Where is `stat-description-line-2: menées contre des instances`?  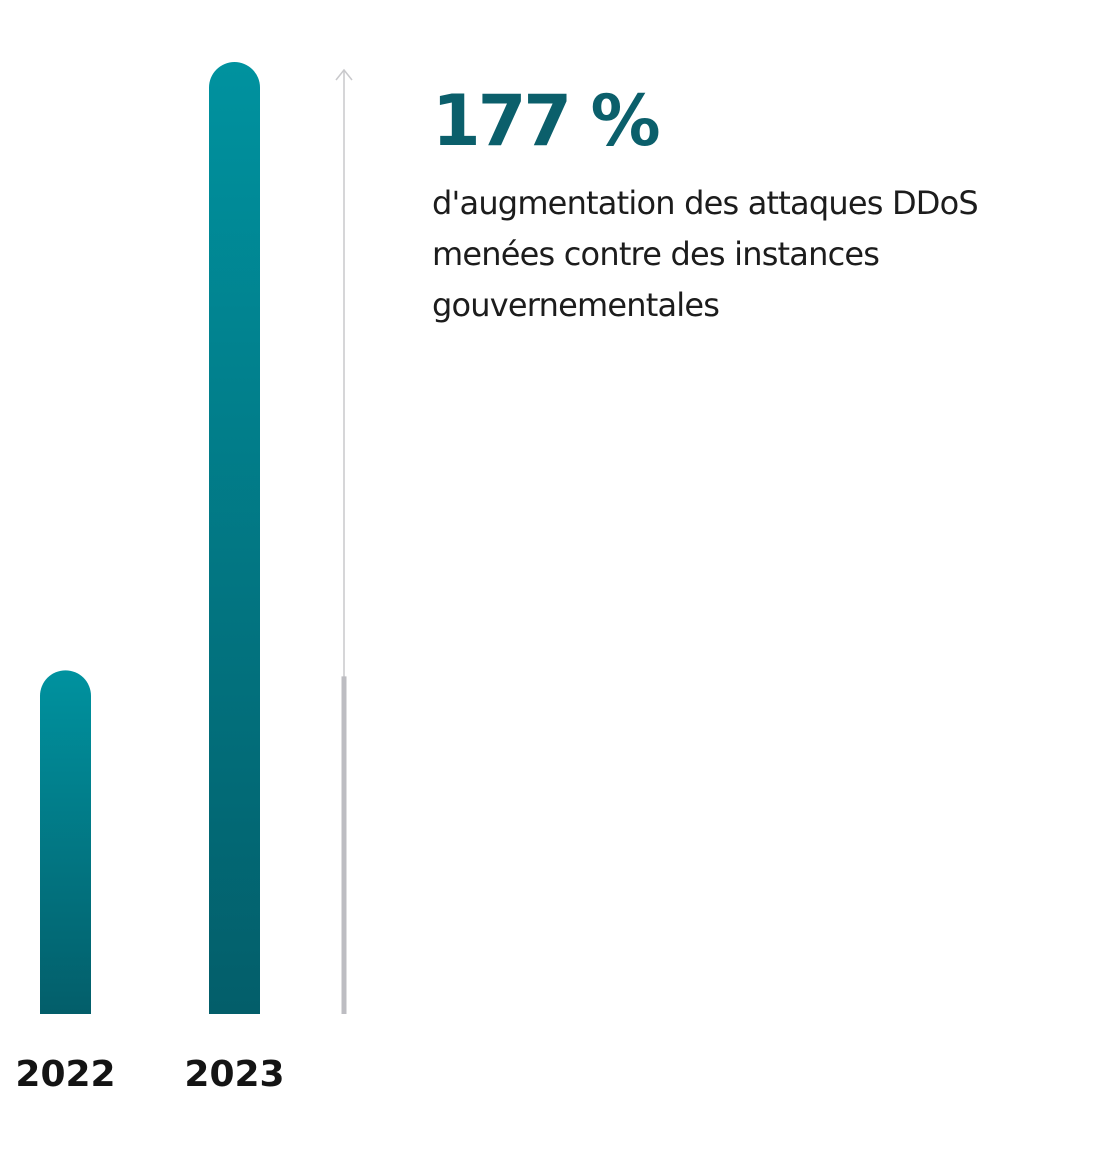 stat-description-line-2: menées contre des instances is located at coordinates (656, 254).